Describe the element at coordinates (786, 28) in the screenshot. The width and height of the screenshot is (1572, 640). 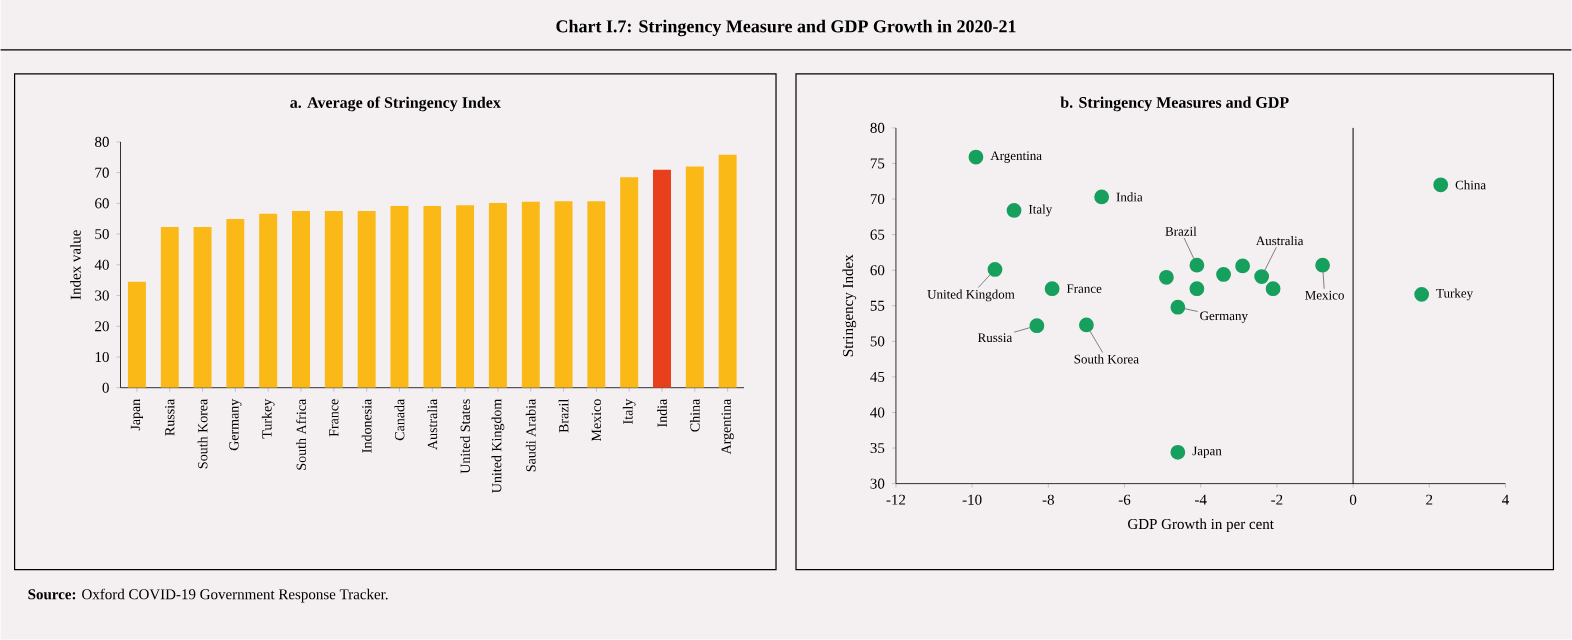
I see `text: Chart I.7: Stringency Measure and GDP Growth in 2020-21` at that location.